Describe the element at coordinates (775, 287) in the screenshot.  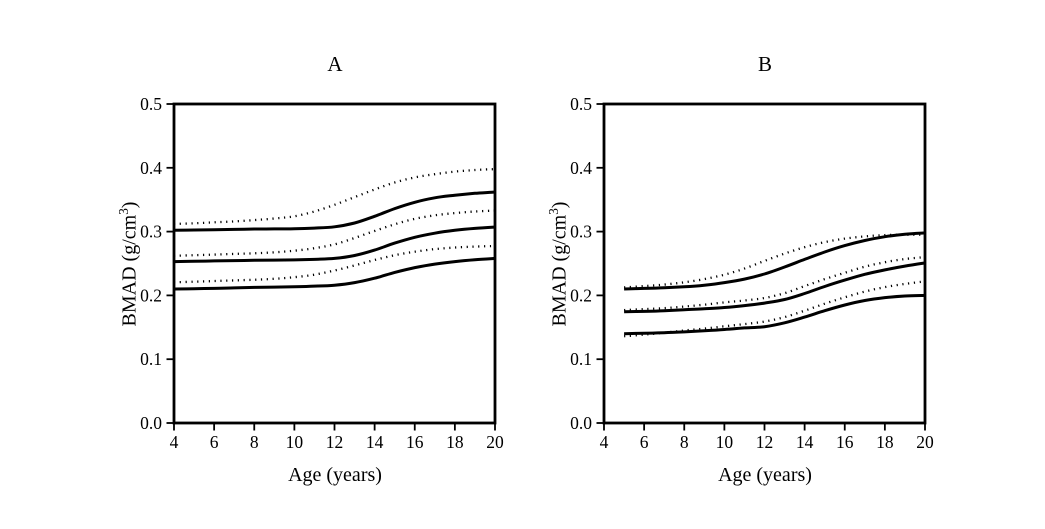
I see `panel-b-middle-solid-curve` at that location.